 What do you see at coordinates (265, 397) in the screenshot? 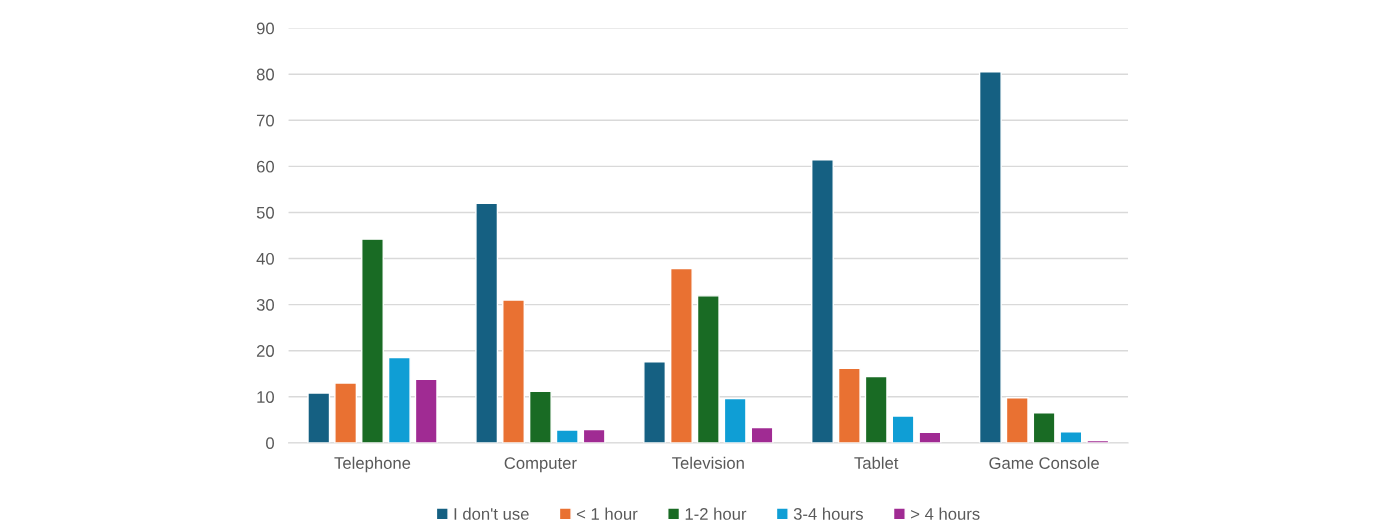
I see `y-tick-label: 10` at bounding box center [265, 397].